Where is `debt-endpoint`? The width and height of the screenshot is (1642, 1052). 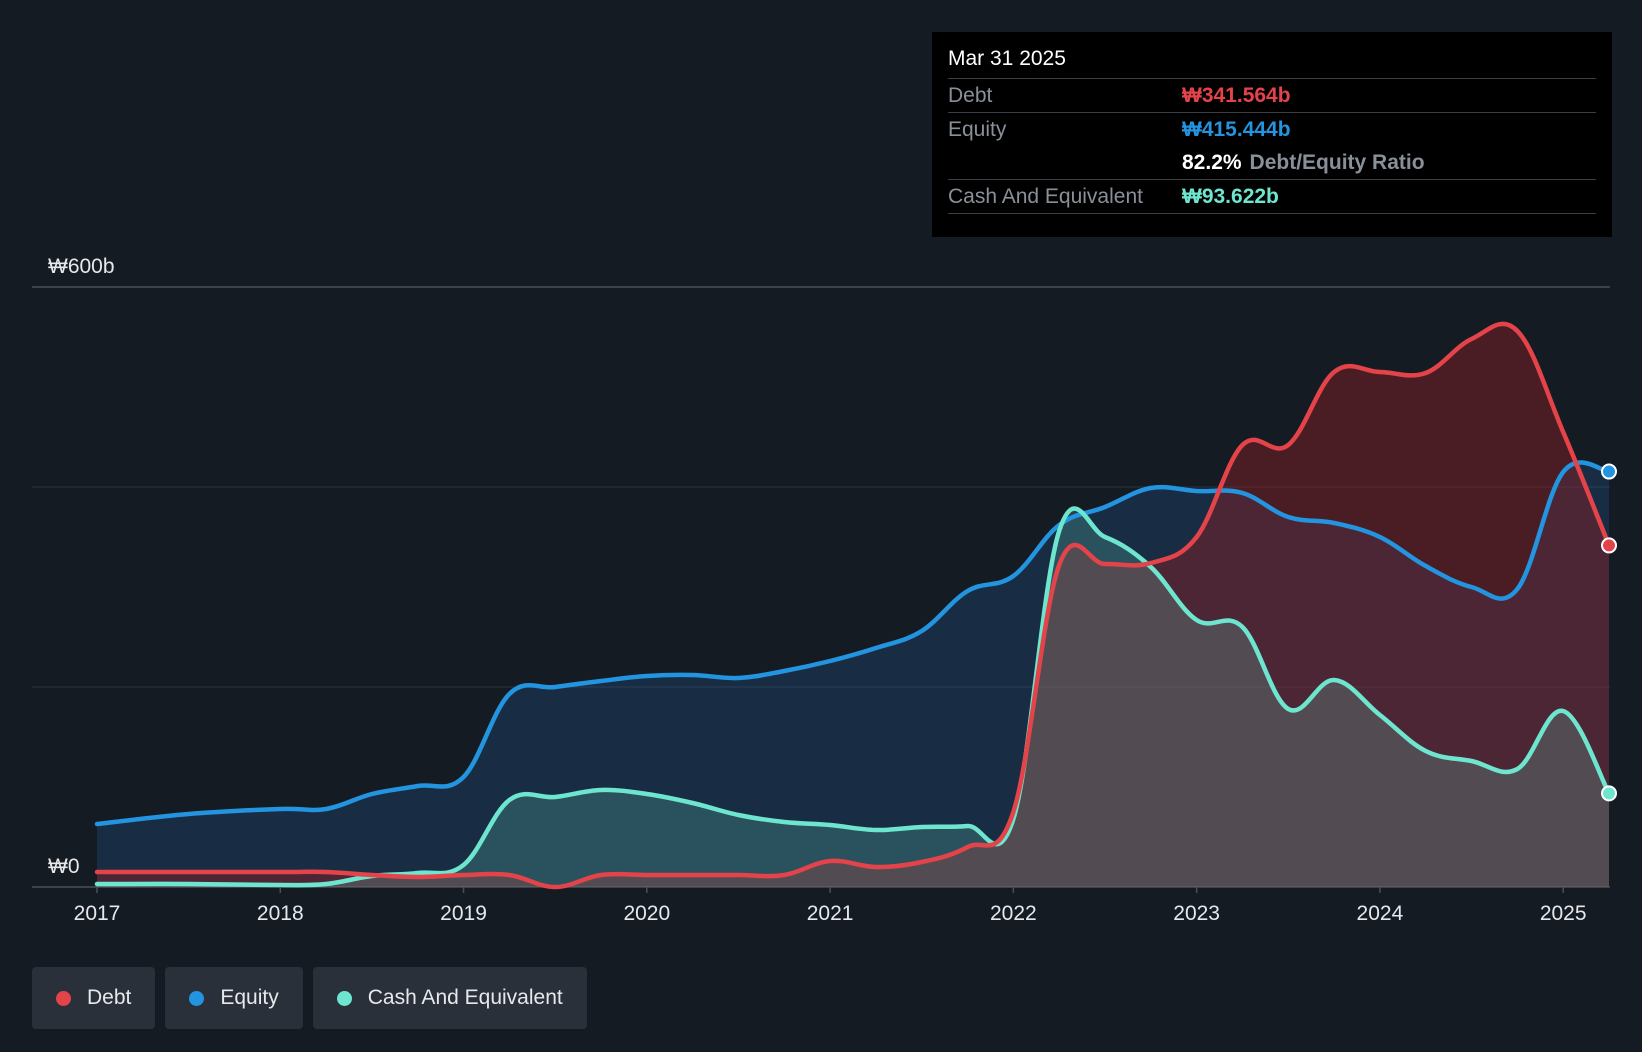 debt-endpoint is located at coordinates (1609, 545).